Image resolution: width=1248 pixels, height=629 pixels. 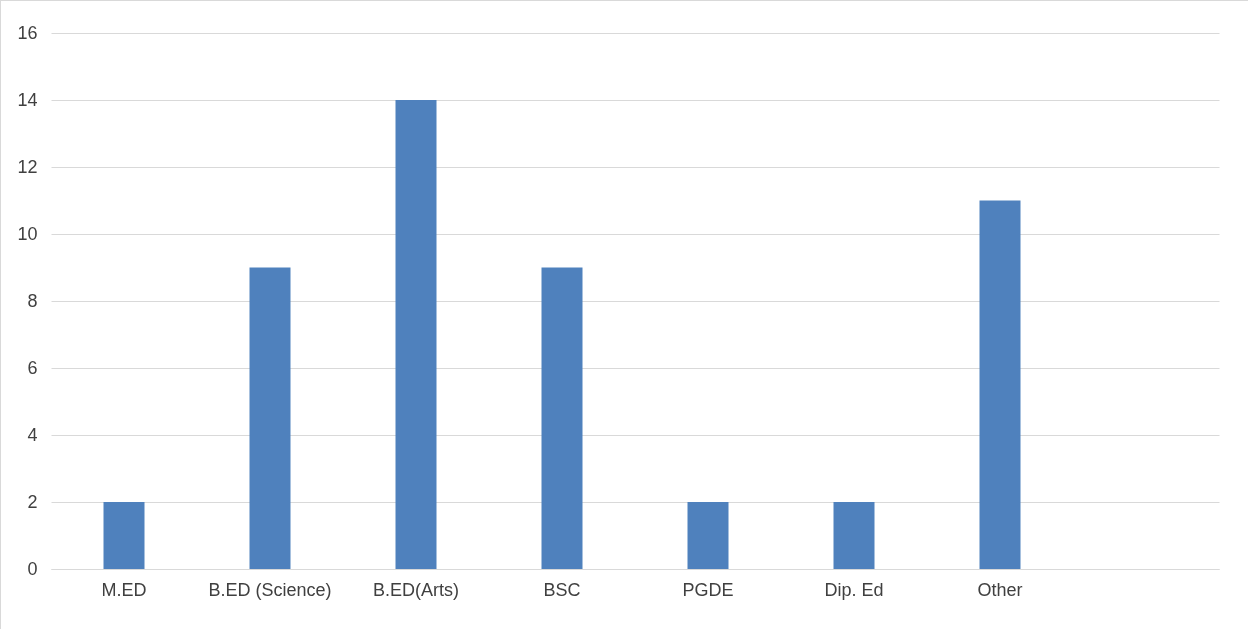 What do you see at coordinates (32, 568) in the screenshot?
I see `y-tick-label: 0` at bounding box center [32, 568].